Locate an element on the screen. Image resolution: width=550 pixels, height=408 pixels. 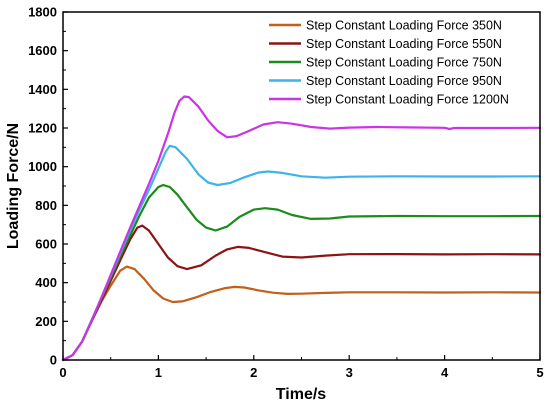
legend-entry-1: Step Constant Loading Force 350N is located at coordinates (385, 26).